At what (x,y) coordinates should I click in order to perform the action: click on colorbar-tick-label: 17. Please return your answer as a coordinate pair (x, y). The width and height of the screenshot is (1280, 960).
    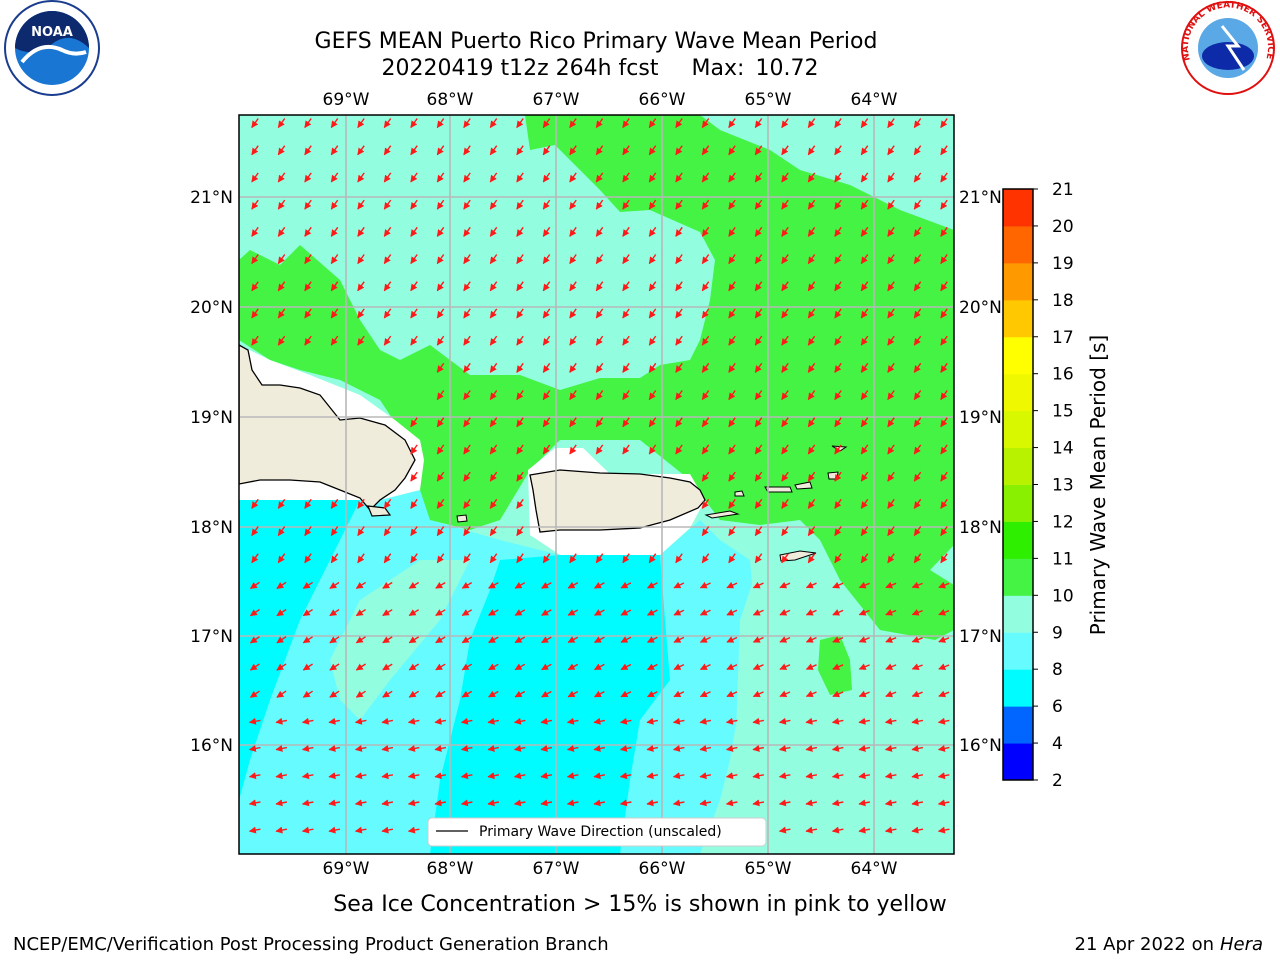
    Looking at the image, I should click on (1063, 338).